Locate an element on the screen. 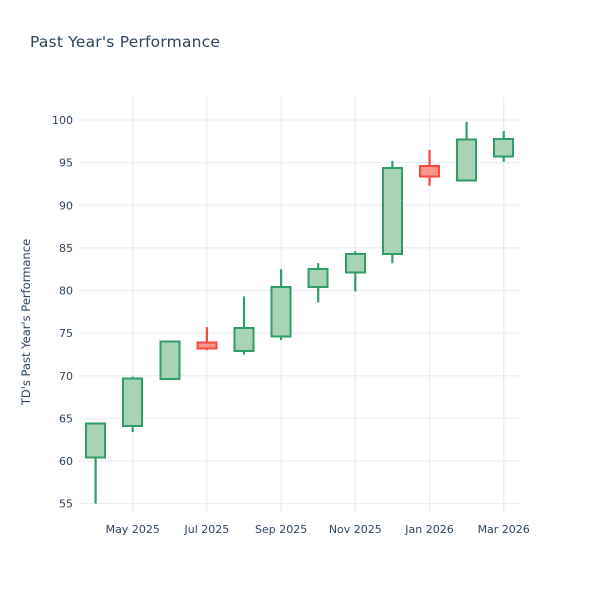 This screenshot has height=600, width=600. y-tick-label: 70 is located at coordinates (66, 376).